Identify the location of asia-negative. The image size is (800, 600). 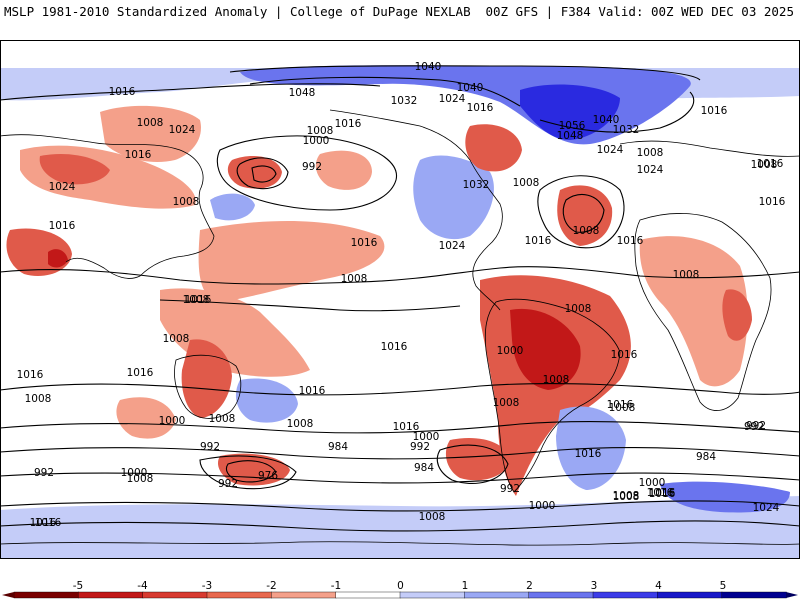
(150, 134).